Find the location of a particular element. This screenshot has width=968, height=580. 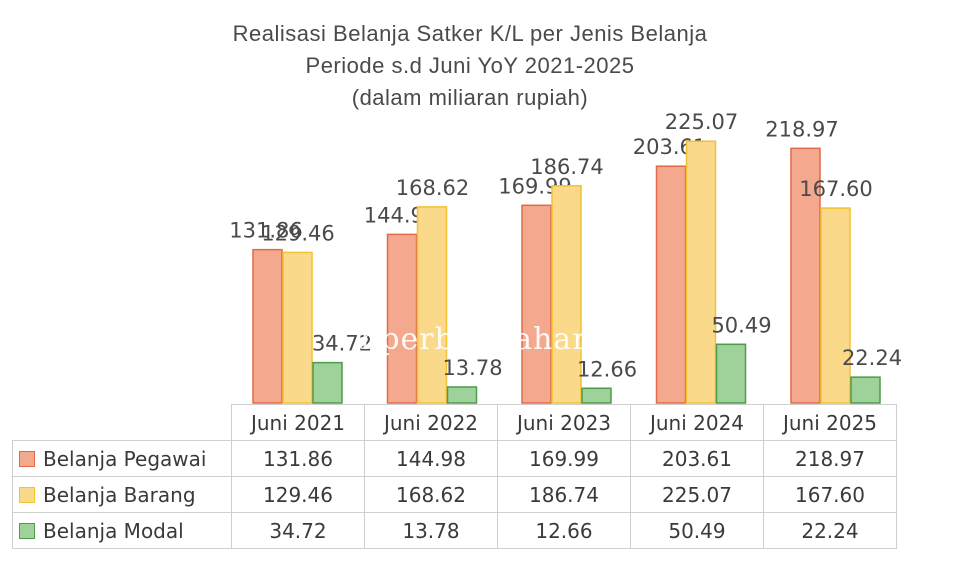

table-corner is located at coordinates (122, 423).